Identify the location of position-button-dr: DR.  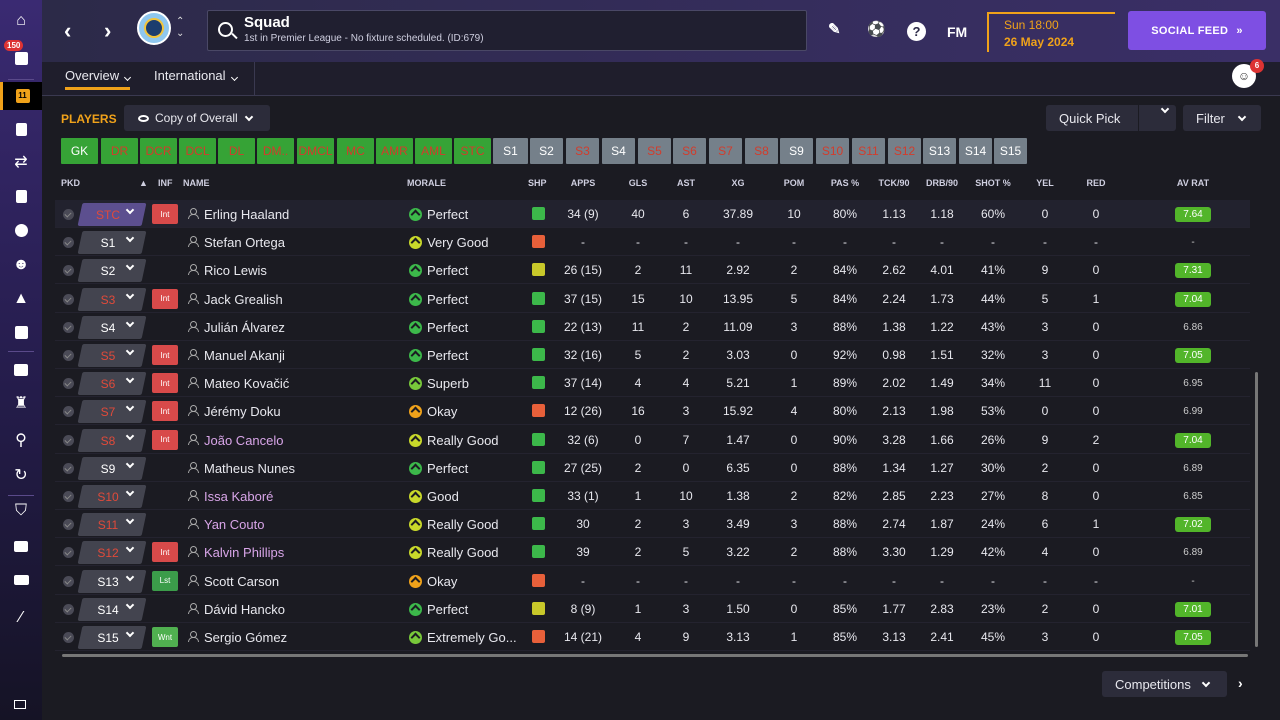
(119, 151).